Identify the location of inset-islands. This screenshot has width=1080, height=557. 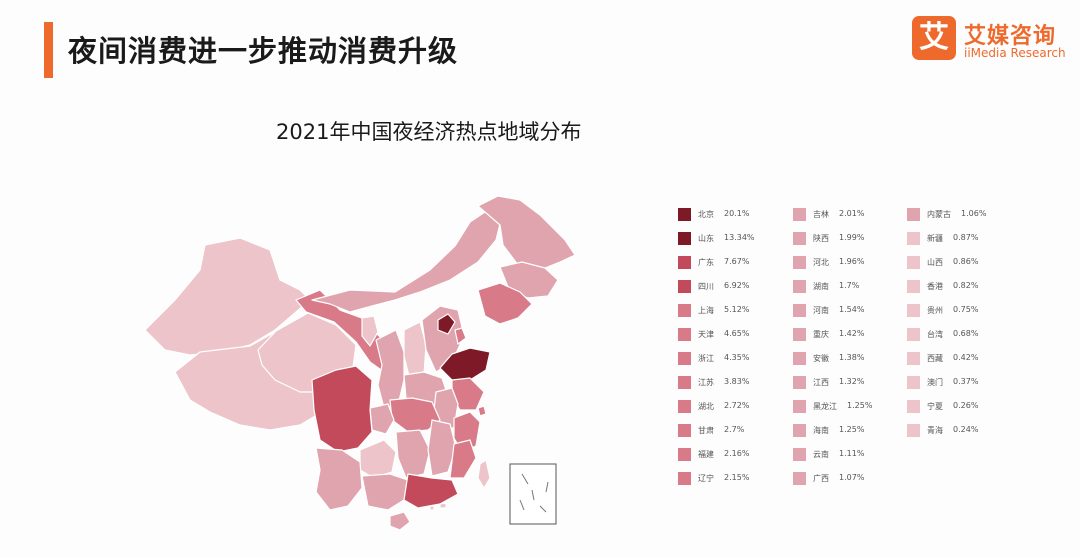
(534, 493).